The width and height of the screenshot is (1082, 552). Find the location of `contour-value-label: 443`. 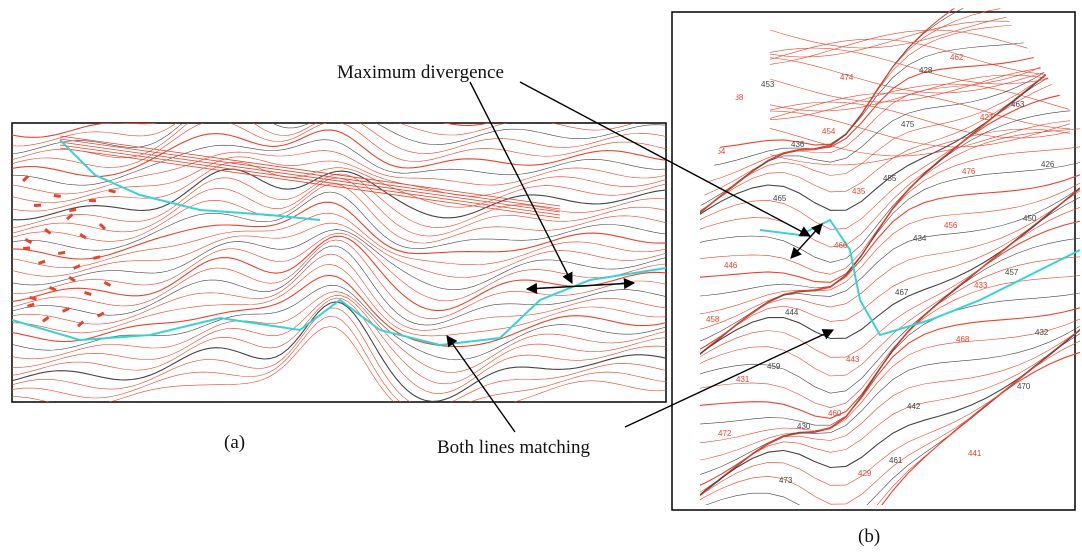

contour-value-label: 443 is located at coordinates (853, 359).